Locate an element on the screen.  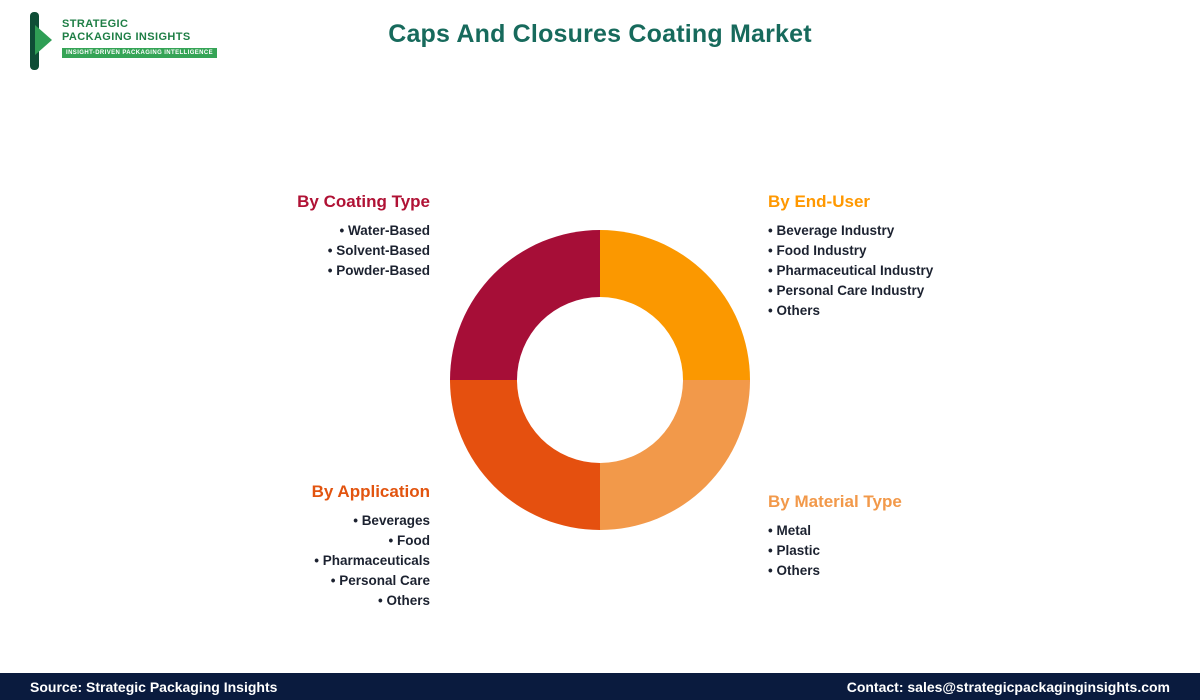
segment-material-type: By Material Type MetalPlasticOthers is located at coordinates (888, 536).